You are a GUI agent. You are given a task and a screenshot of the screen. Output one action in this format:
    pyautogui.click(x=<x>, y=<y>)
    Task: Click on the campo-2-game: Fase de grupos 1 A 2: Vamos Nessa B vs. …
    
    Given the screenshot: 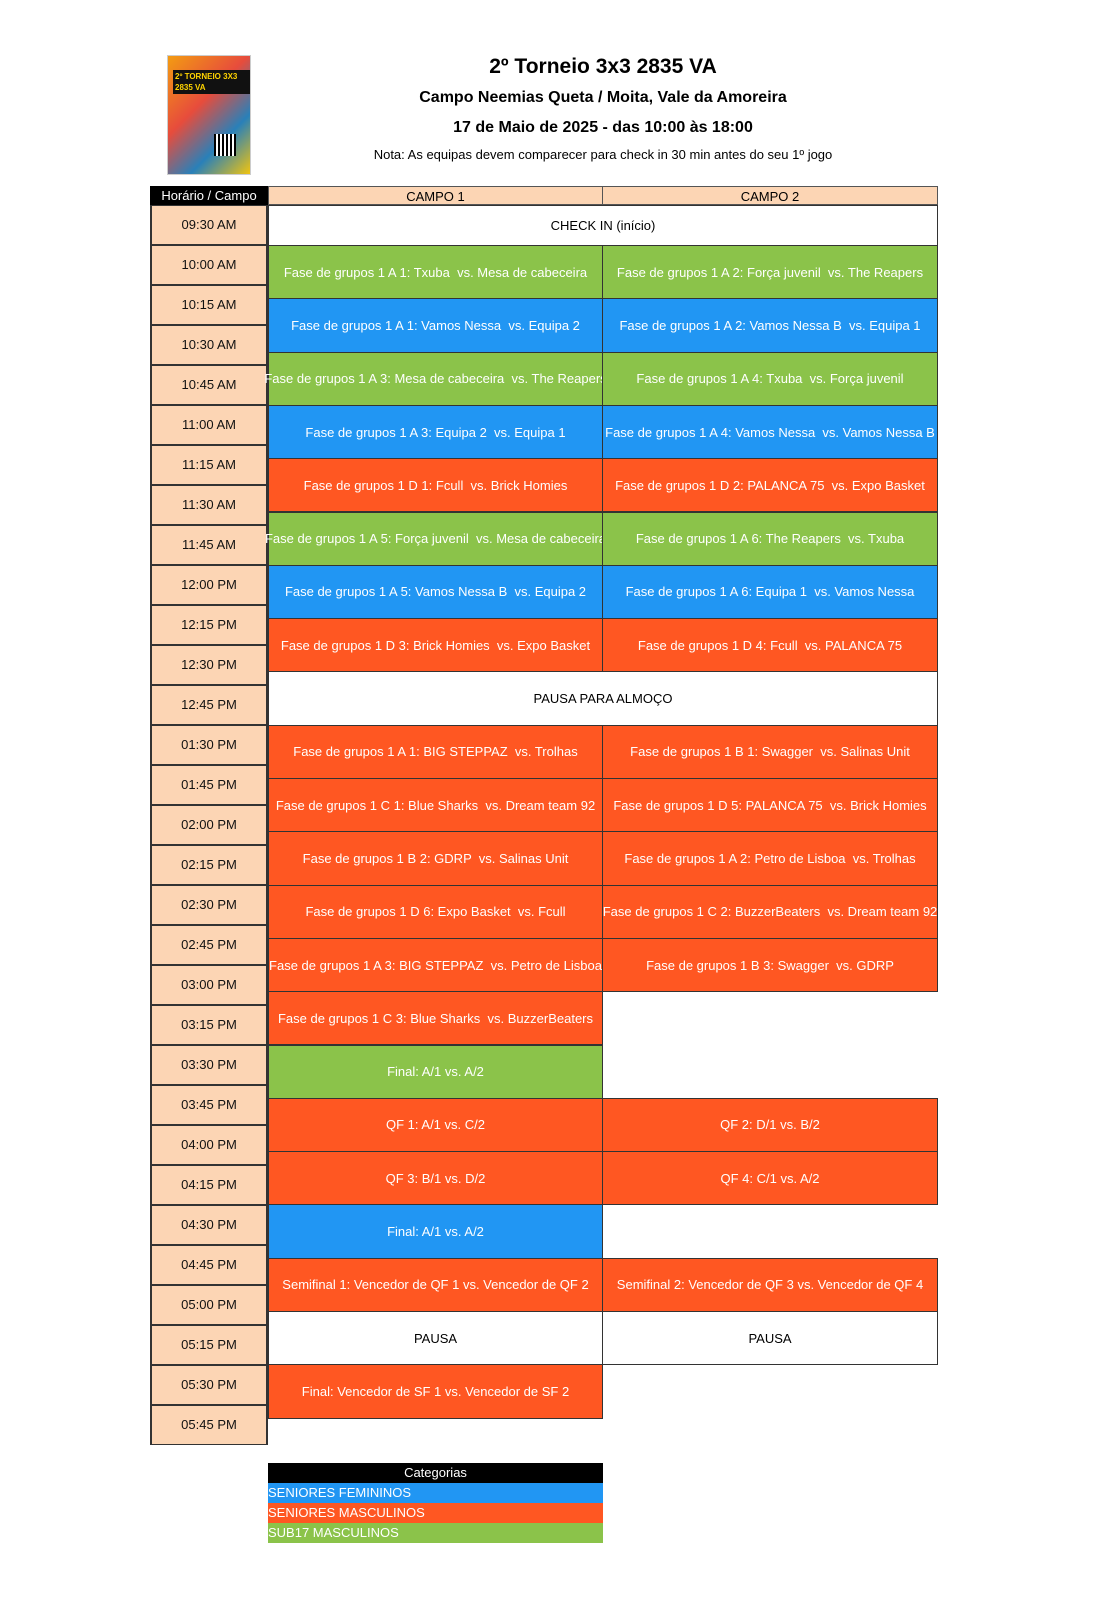 What is the action you would take?
    pyautogui.click(x=770, y=325)
    